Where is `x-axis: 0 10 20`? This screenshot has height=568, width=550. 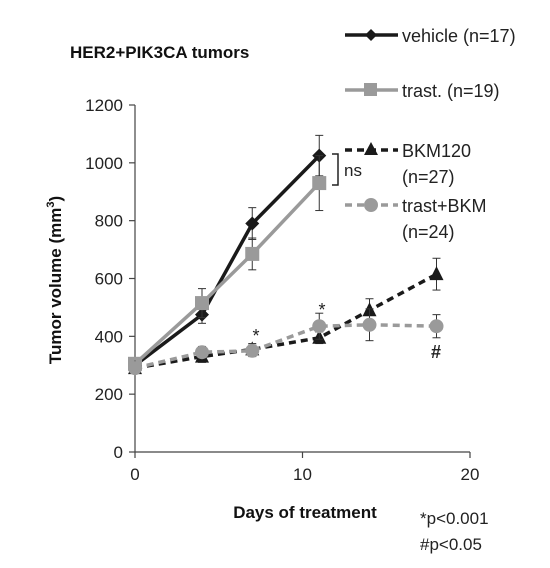 x-axis: 0 10 20 is located at coordinates (305, 467).